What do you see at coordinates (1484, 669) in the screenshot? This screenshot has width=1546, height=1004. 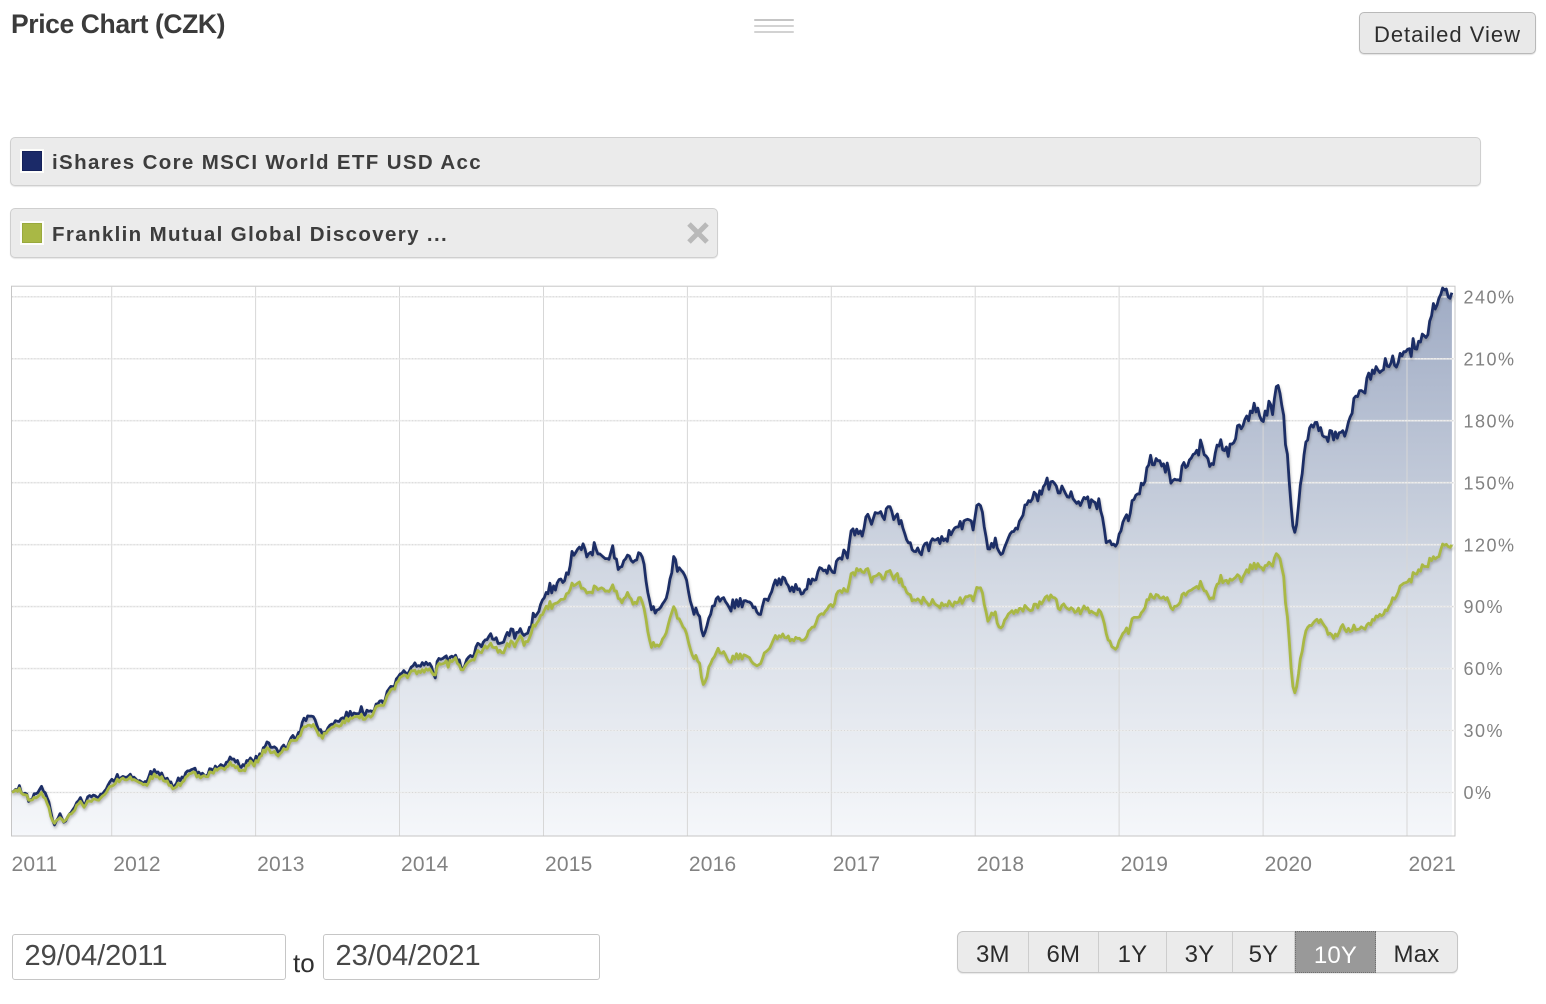 I see `svg-text: 60%` at bounding box center [1484, 669].